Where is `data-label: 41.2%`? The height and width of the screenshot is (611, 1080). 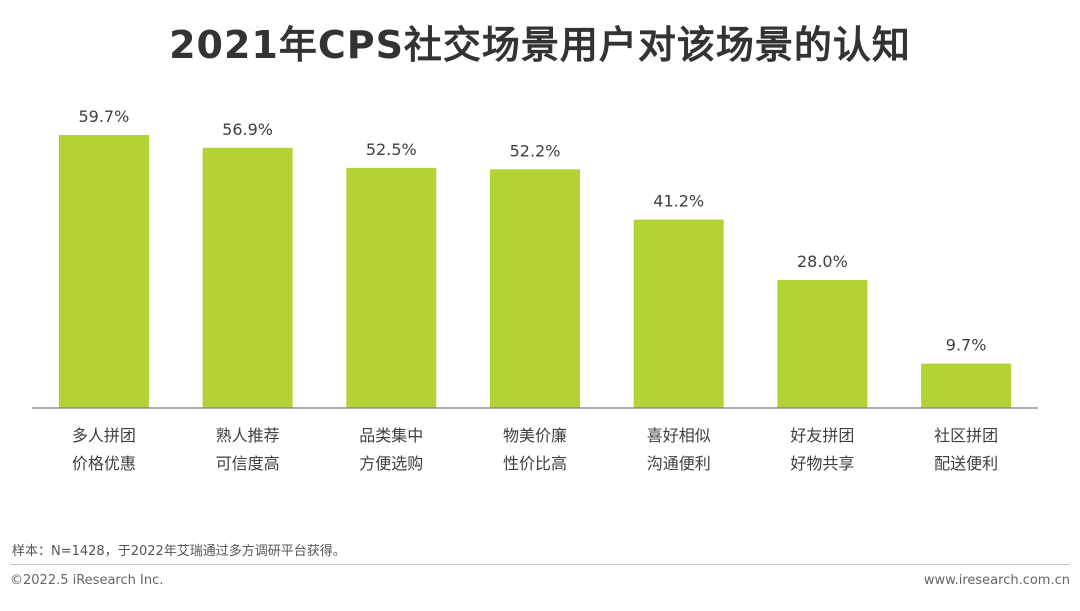 data-label: 41.2% is located at coordinates (678, 201).